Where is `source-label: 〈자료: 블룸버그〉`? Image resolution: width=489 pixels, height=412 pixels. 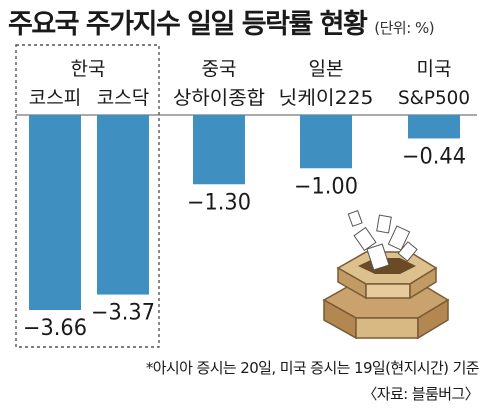
source-label: 〈자료: 블룸버그〉 is located at coordinates (420, 394).